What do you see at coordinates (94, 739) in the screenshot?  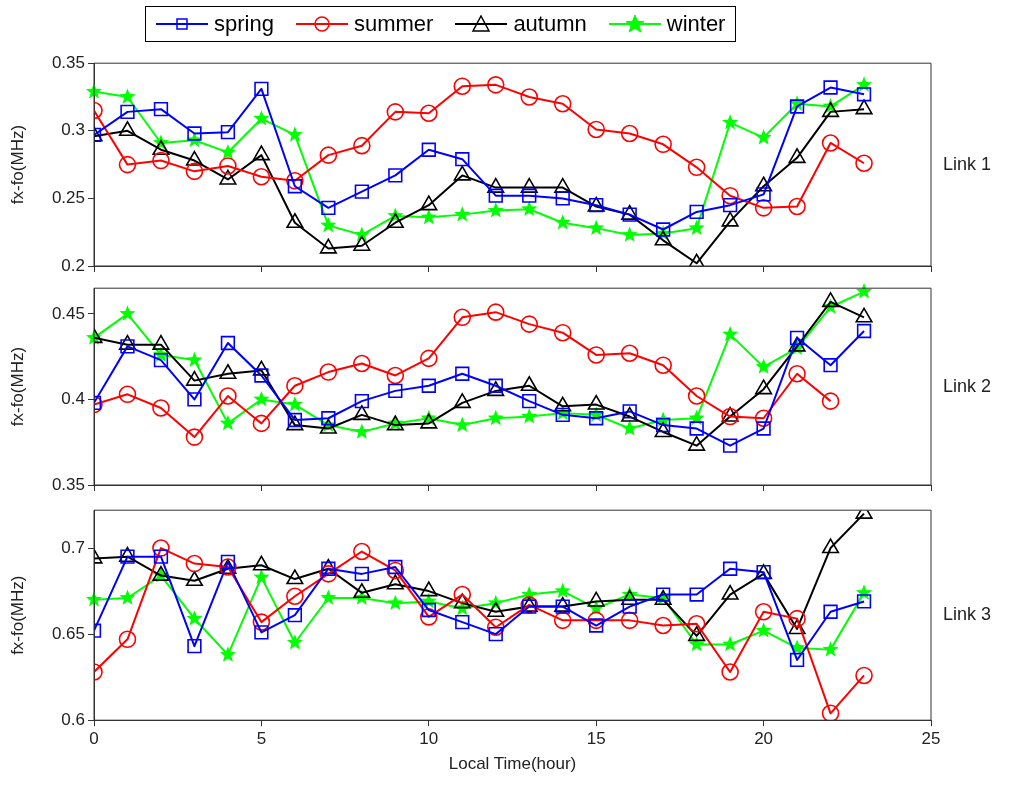 I see `x-tick-label: 0` at bounding box center [94, 739].